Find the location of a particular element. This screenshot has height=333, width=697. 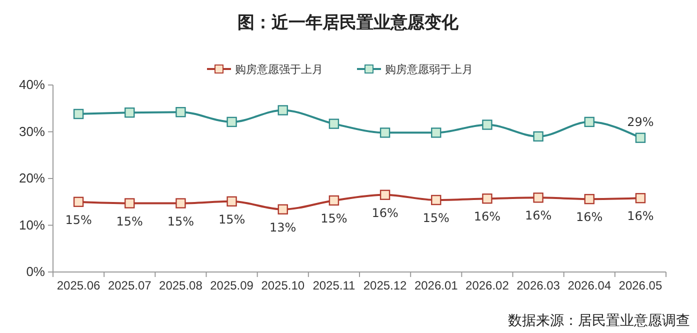

source-note: 数据来源：居民置业意愿调查 is located at coordinates (599, 321).